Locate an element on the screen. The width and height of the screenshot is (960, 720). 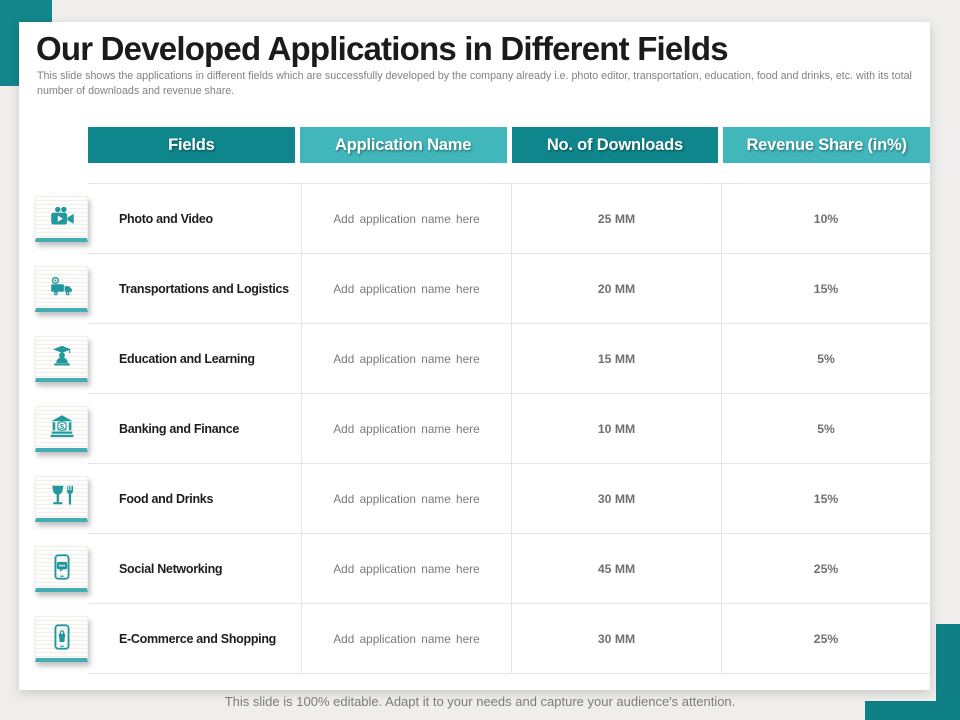
header-cell-revenue-share: Revenue Share (in%) is located at coordinates (826, 145).